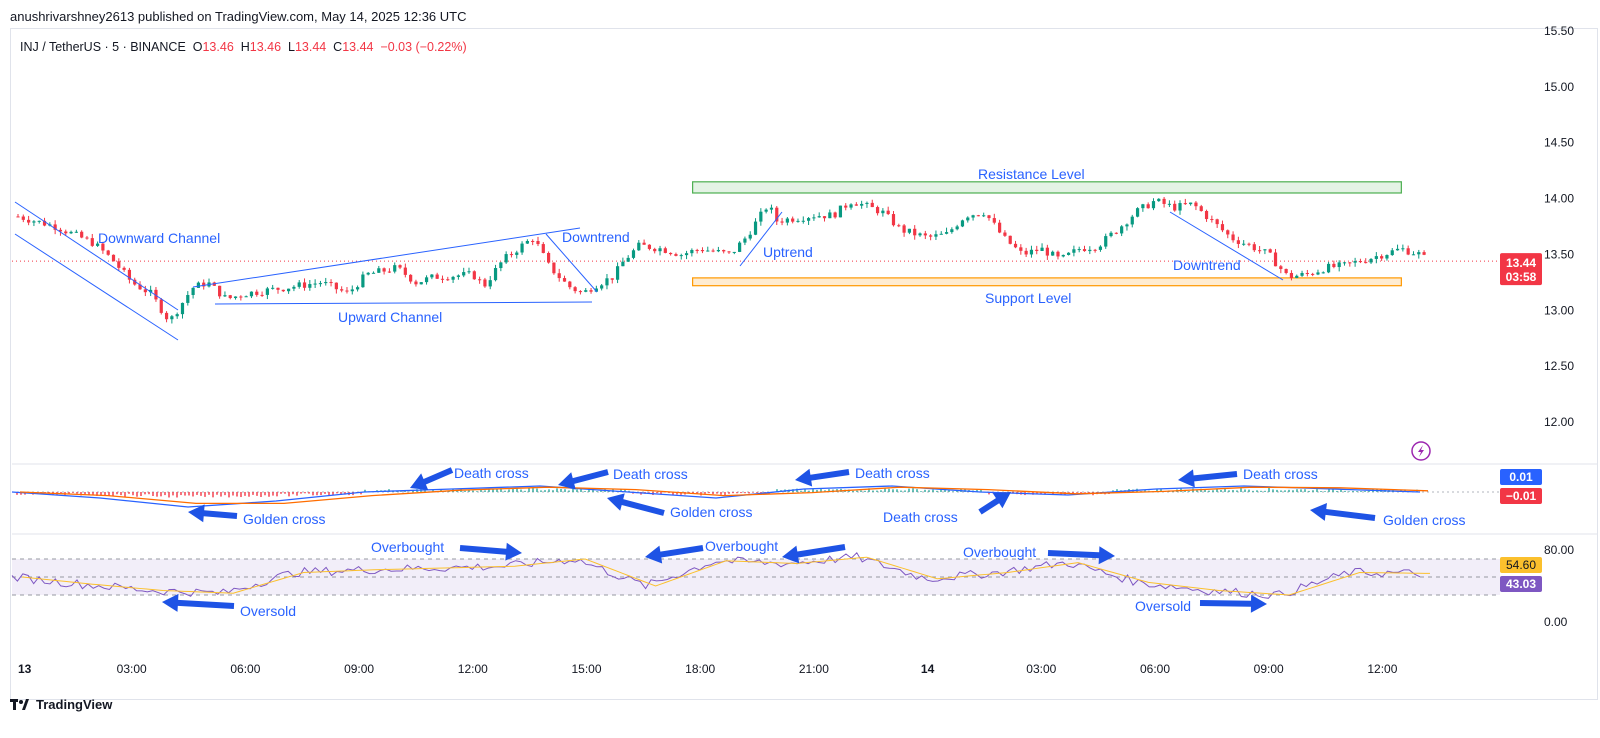  What do you see at coordinates (284, 519) in the screenshot?
I see `macd-annotation-golden-cross-1: Golden cross` at bounding box center [284, 519].